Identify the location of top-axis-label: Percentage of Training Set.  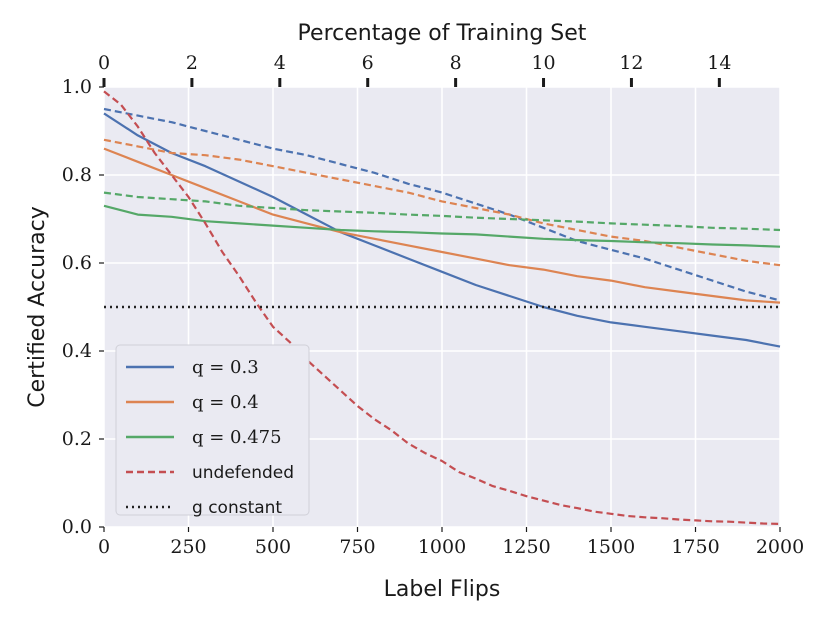
(442, 33).